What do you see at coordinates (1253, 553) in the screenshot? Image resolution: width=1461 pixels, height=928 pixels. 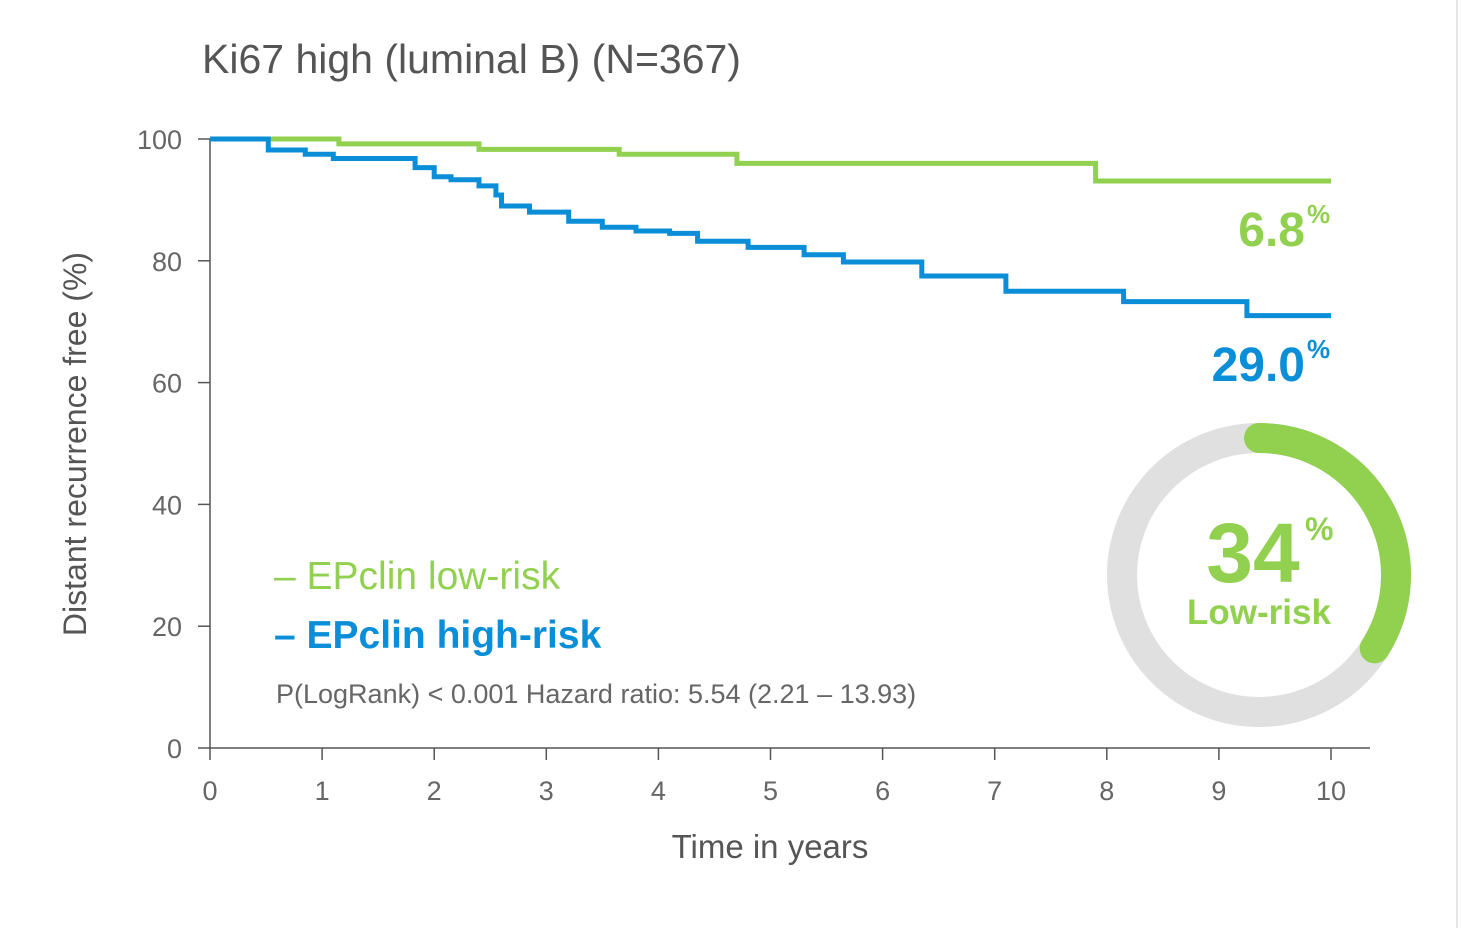 I see `donut-value: 34` at bounding box center [1253, 553].